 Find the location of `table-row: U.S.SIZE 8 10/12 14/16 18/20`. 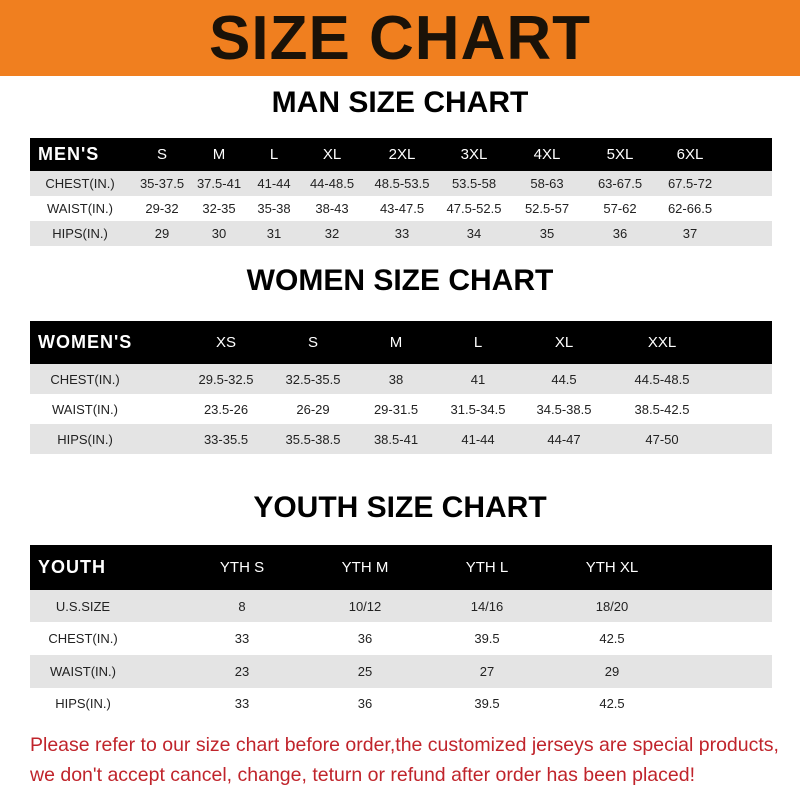

table-row: U.S.SIZE 8 10/12 14/16 18/20 is located at coordinates (401, 606).